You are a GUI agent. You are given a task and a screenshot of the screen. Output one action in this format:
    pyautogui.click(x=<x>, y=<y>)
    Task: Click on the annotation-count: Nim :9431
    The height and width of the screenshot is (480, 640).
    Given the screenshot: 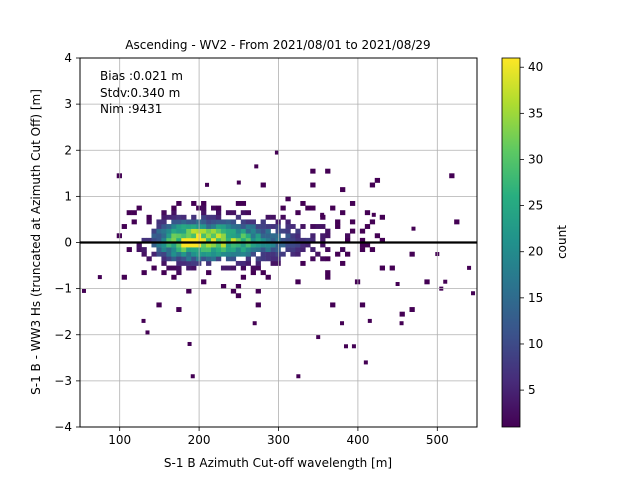 What is the action you would take?
    pyautogui.click(x=131, y=109)
    